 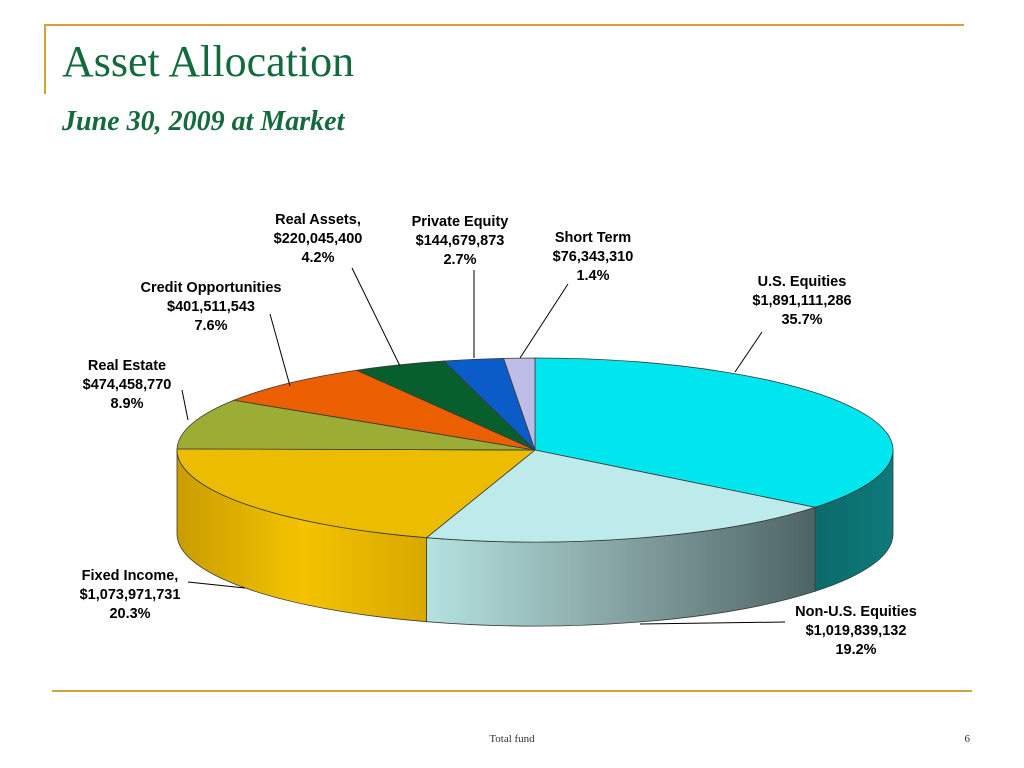 I want to click on slice-name: U.S. Equities, so click(x=802, y=282).